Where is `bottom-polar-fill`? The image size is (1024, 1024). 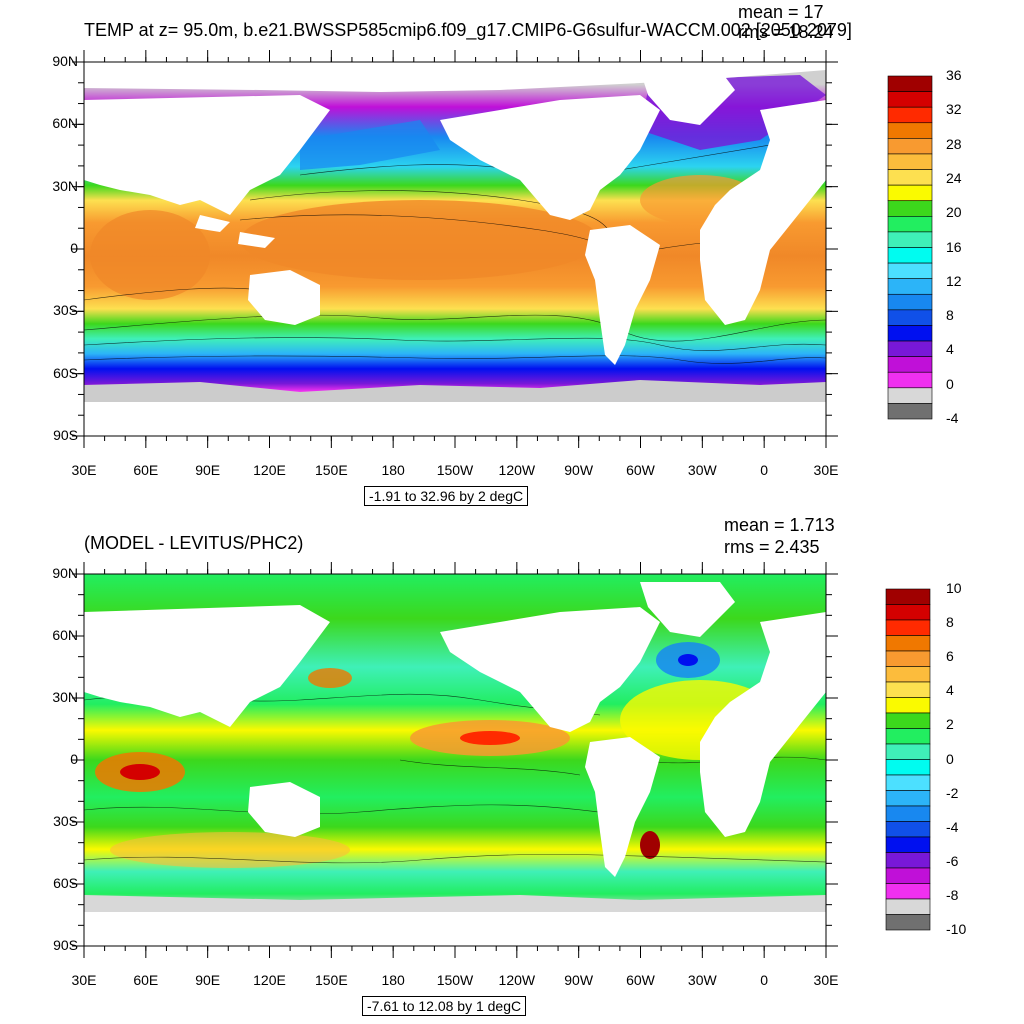
bottom-polar-fill is located at coordinates (455, 903).